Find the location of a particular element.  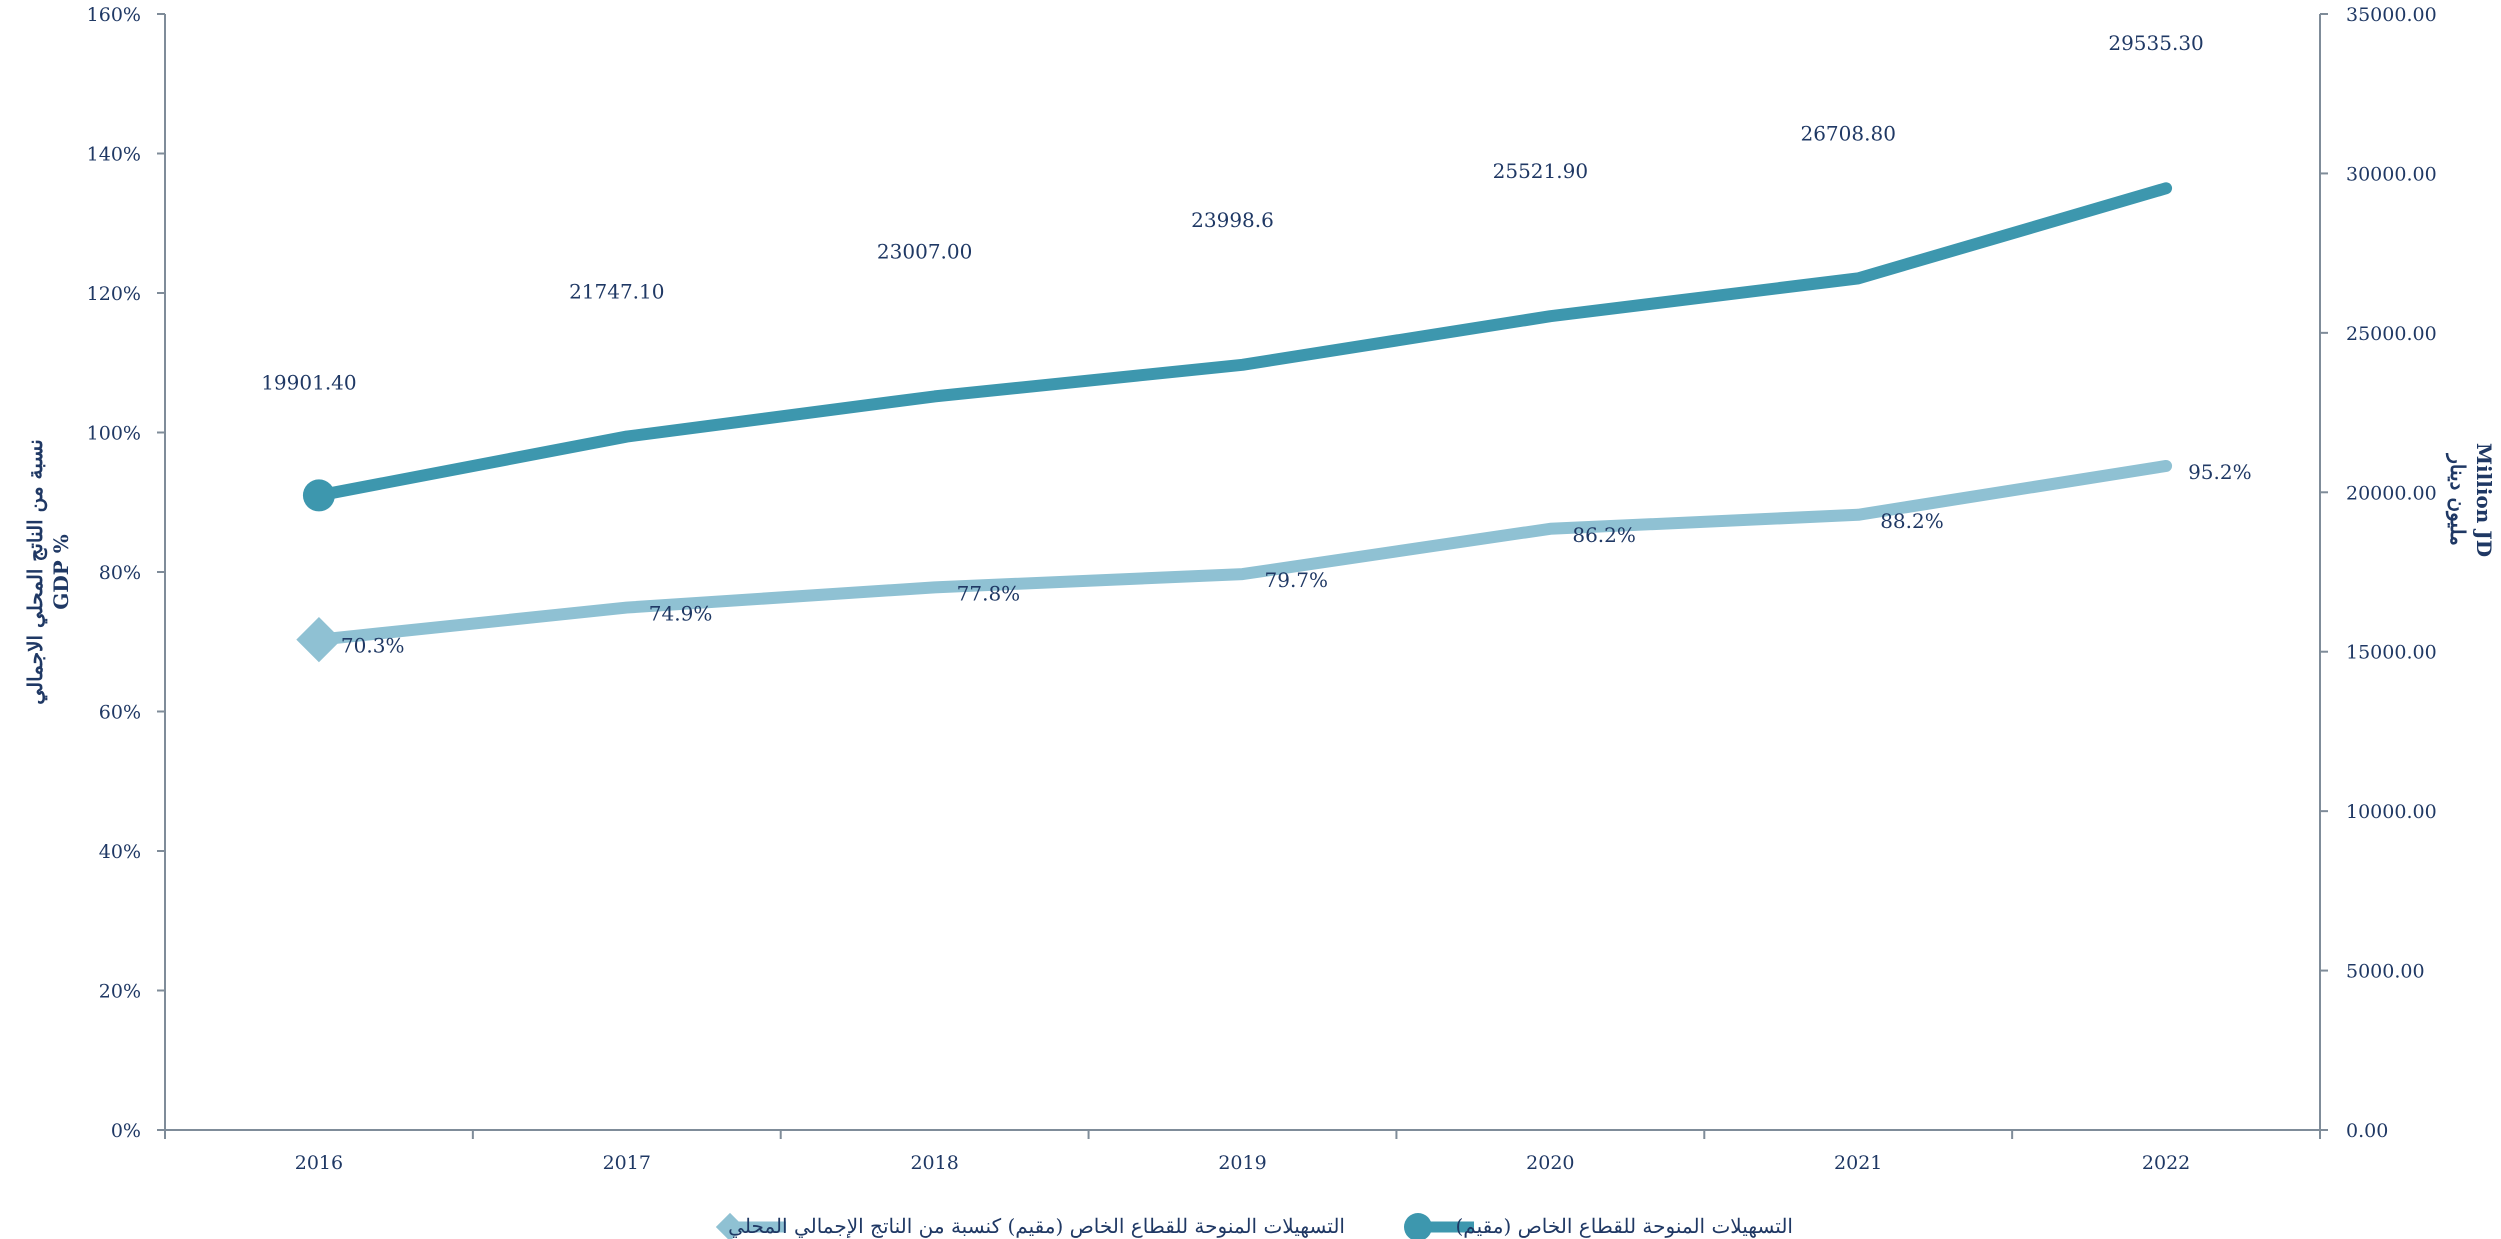

left-tick-label: 80% is located at coordinates (120, 573).